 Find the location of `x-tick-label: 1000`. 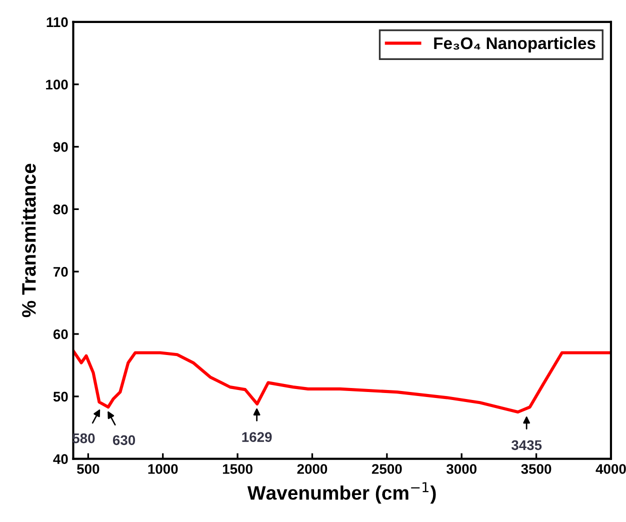

x-tick-label: 1000 is located at coordinates (163, 469).